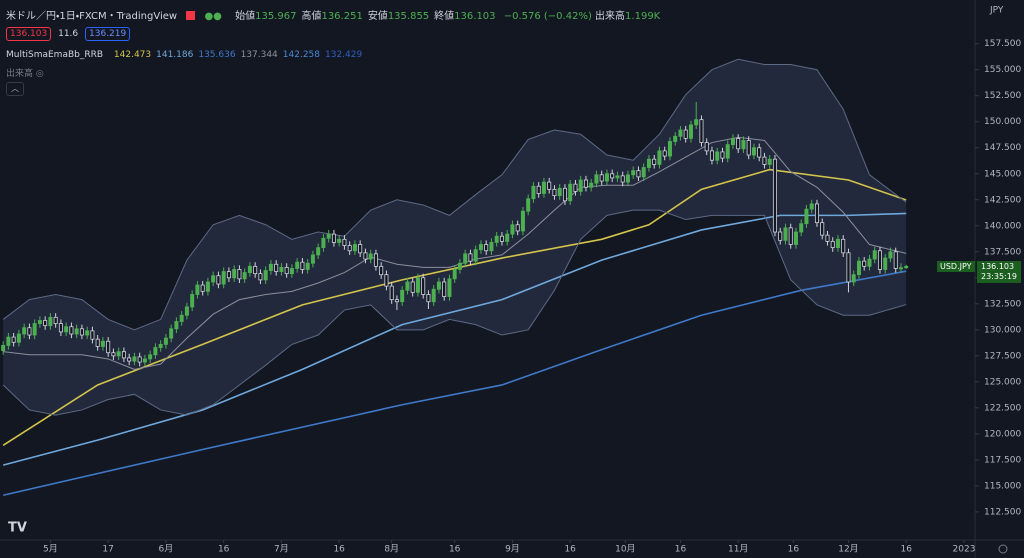  Describe the element at coordinates (1002, 174) in the screenshot. I see `y-tick-label: 145.000` at that location.